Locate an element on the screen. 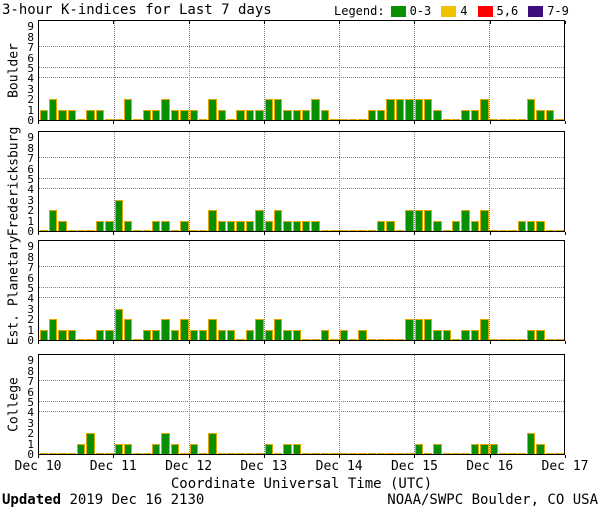 This screenshot has height=510, width=600. legend-label: Legend: is located at coordinates (359, 11).